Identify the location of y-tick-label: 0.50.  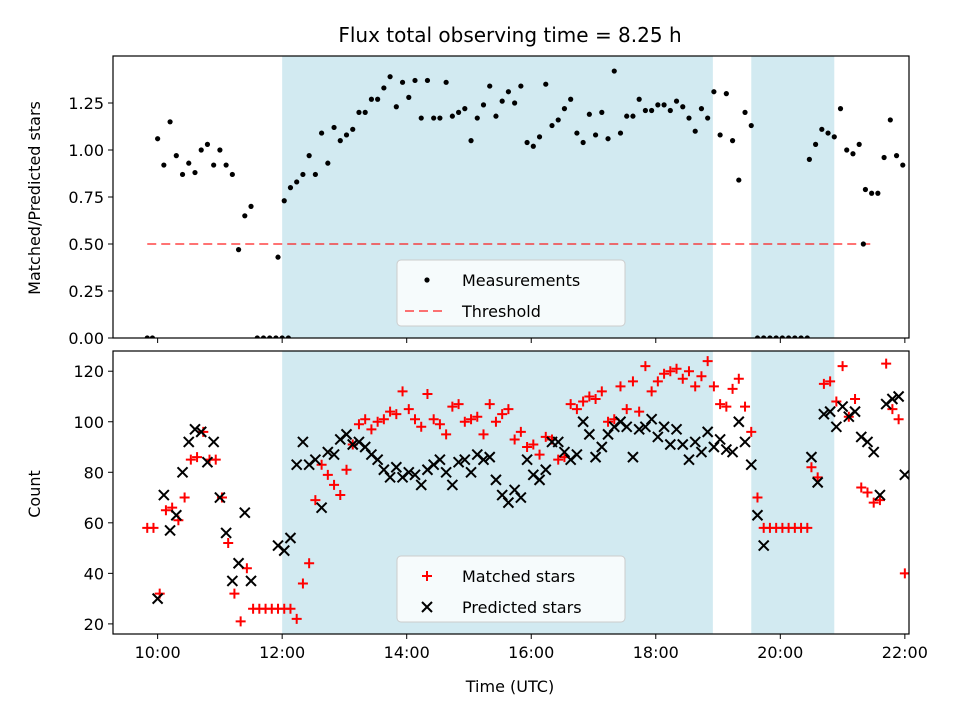
(86, 244).